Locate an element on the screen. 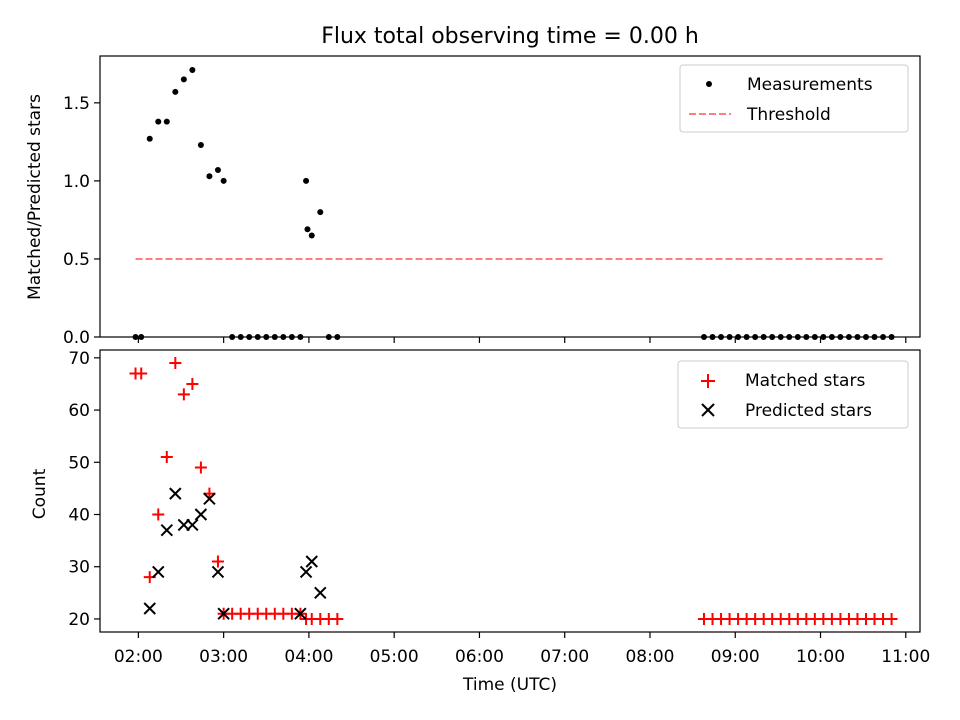 This screenshot has height=720, width=960. top-y-tick-label: 0.0 is located at coordinates (76, 338).